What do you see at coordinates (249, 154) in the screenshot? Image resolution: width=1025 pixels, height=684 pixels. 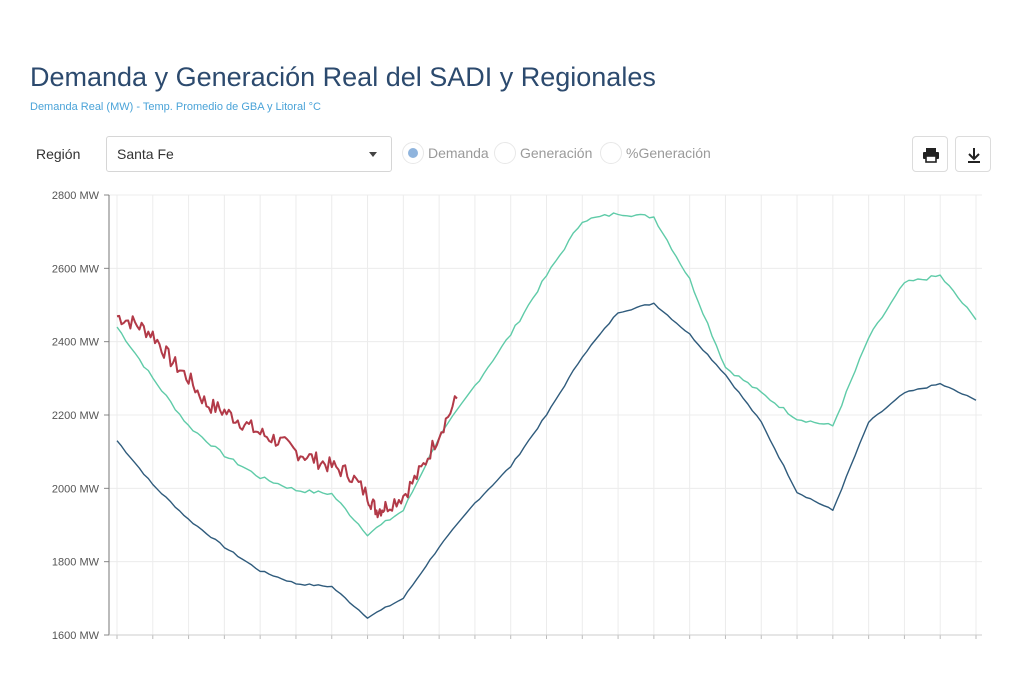 I see `region-select: Santa Fe` at bounding box center [249, 154].